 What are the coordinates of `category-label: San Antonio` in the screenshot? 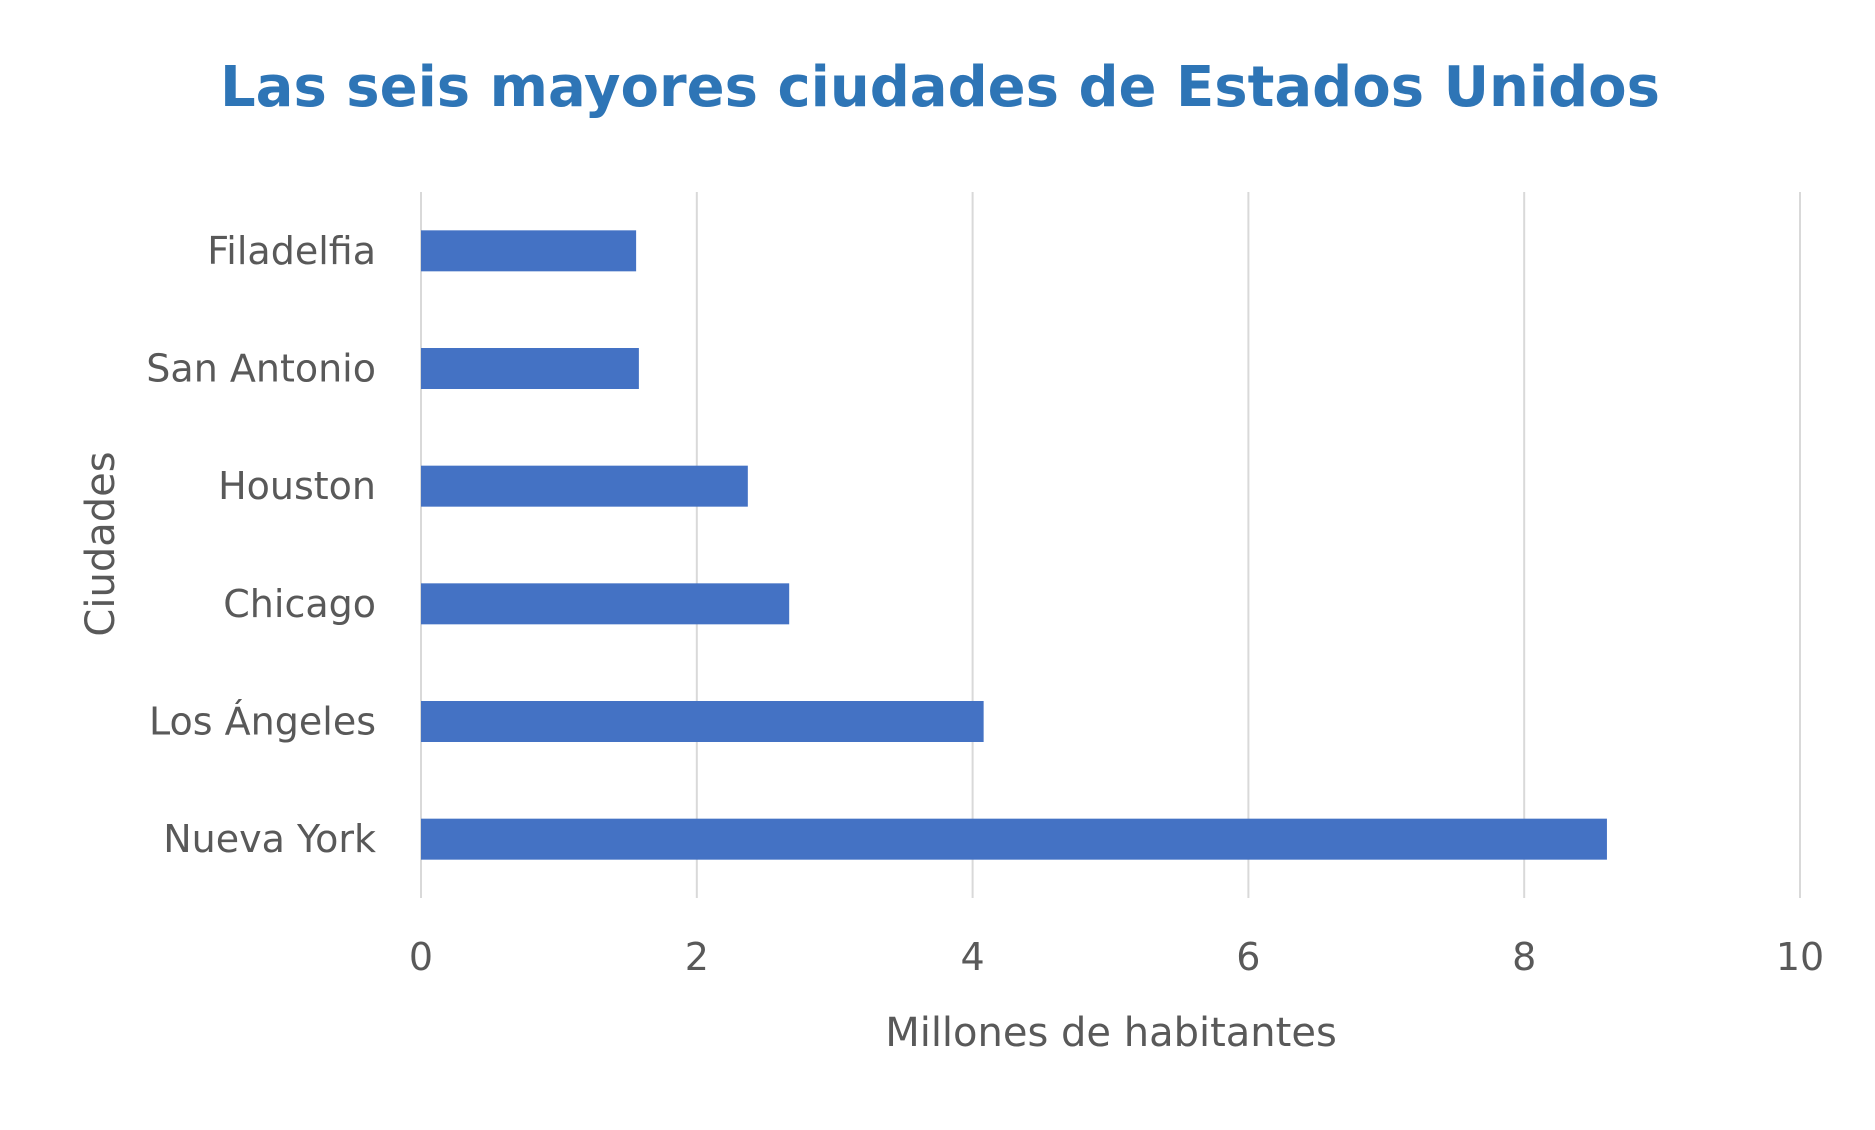 It's located at (261, 369).